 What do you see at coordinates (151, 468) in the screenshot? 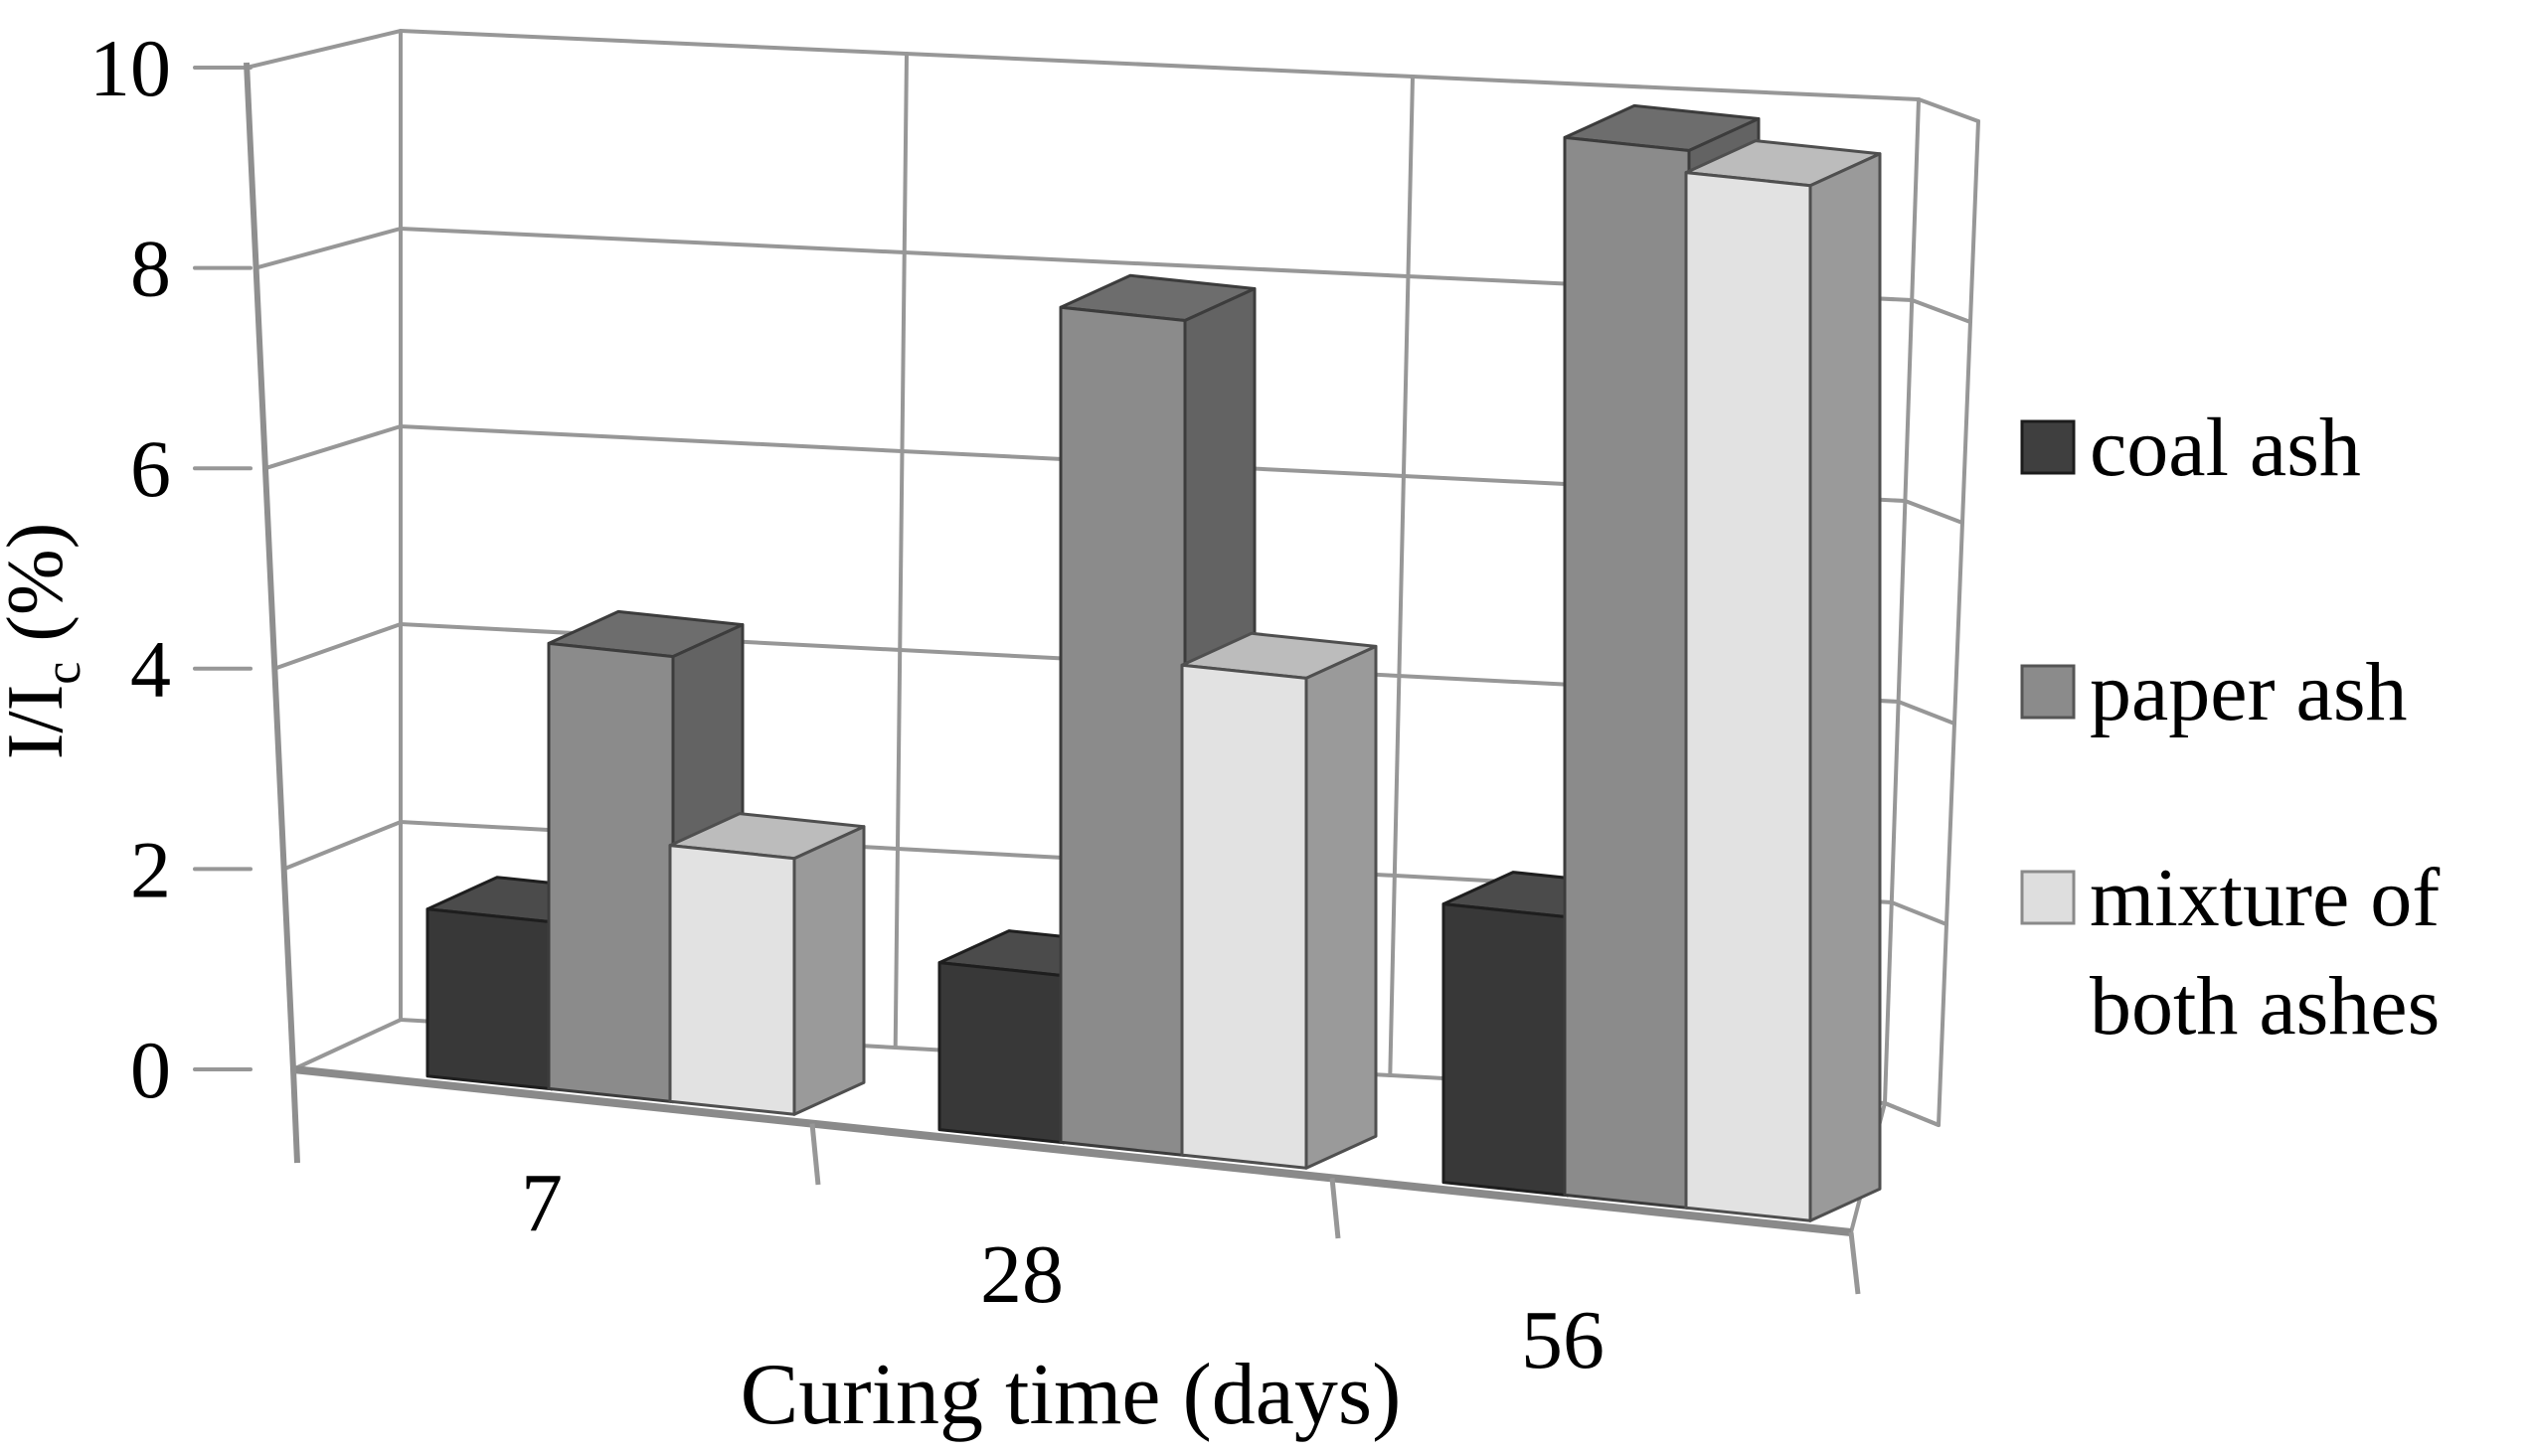
I see `y-tick-label-6: 6` at bounding box center [151, 468].